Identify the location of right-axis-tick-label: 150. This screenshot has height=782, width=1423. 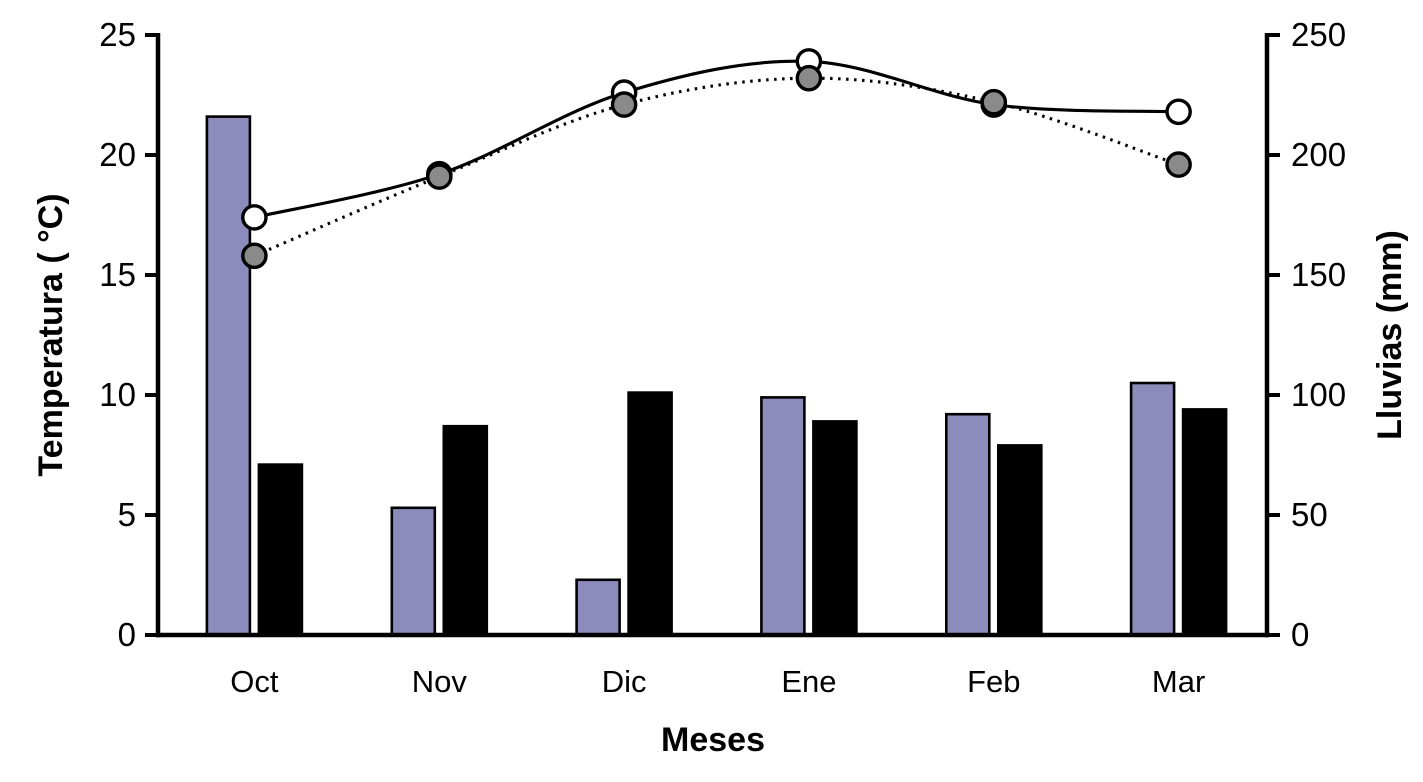
(1318, 274).